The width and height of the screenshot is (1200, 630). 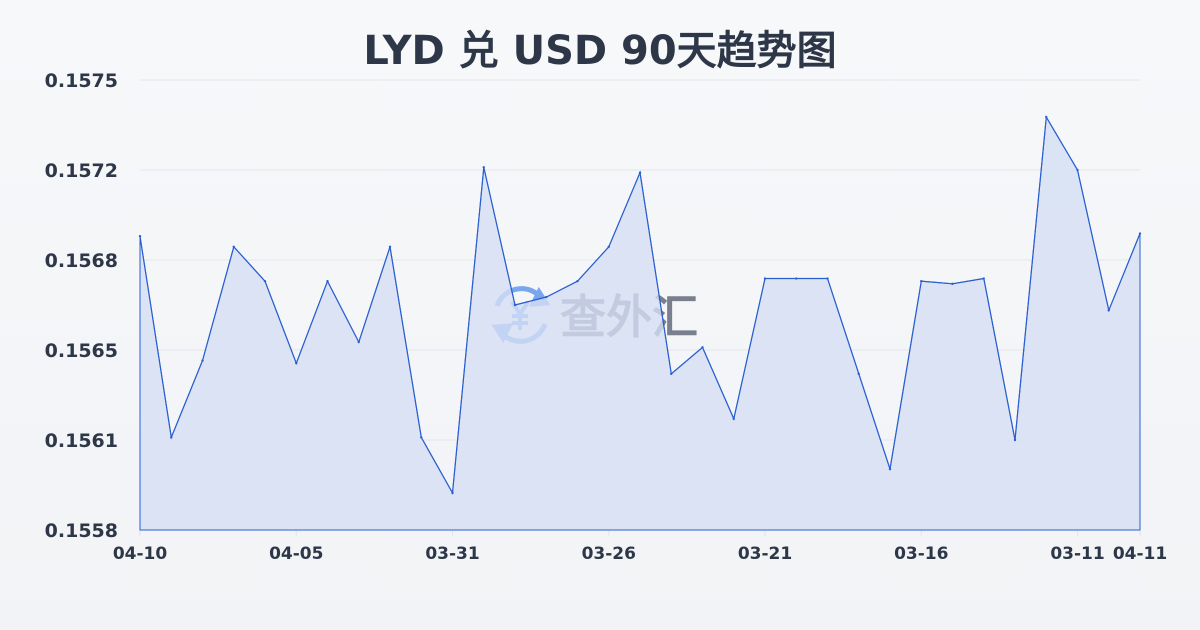 I want to click on x-tick-label: 04-10, so click(x=140, y=554).